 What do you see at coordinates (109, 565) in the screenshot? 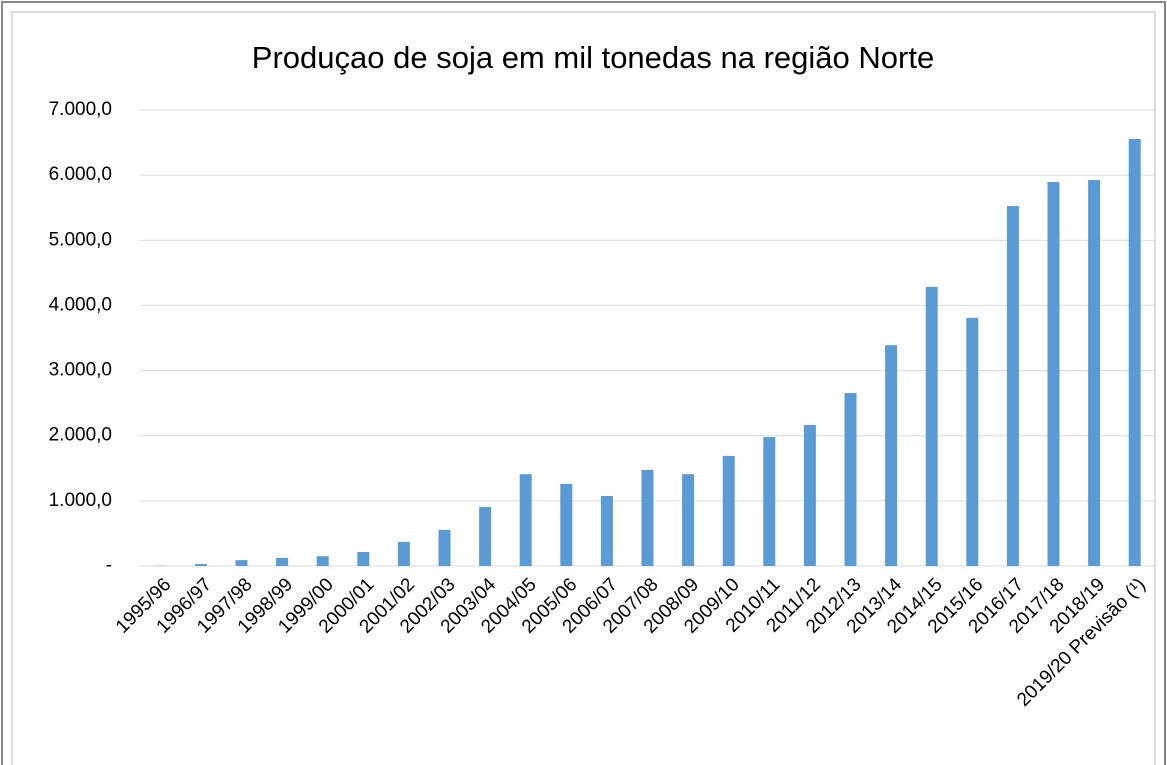
I see `y-tick-label: -` at bounding box center [109, 565].